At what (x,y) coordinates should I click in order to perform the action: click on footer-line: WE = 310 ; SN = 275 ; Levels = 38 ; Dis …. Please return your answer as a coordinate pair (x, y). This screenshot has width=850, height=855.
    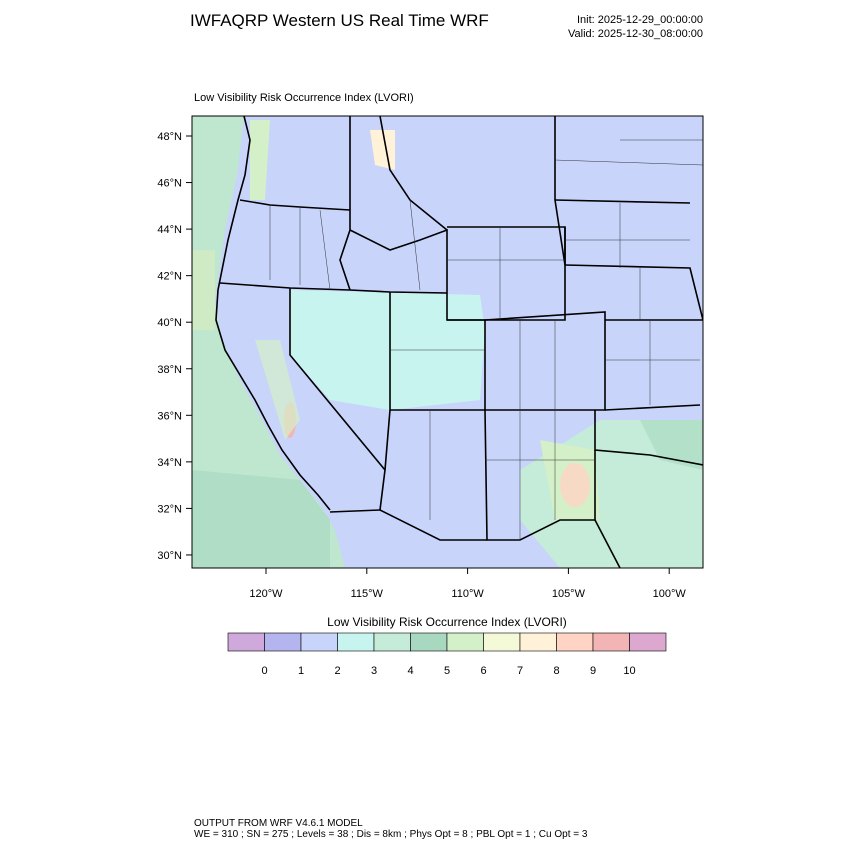
    Looking at the image, I should click on (391, 834).